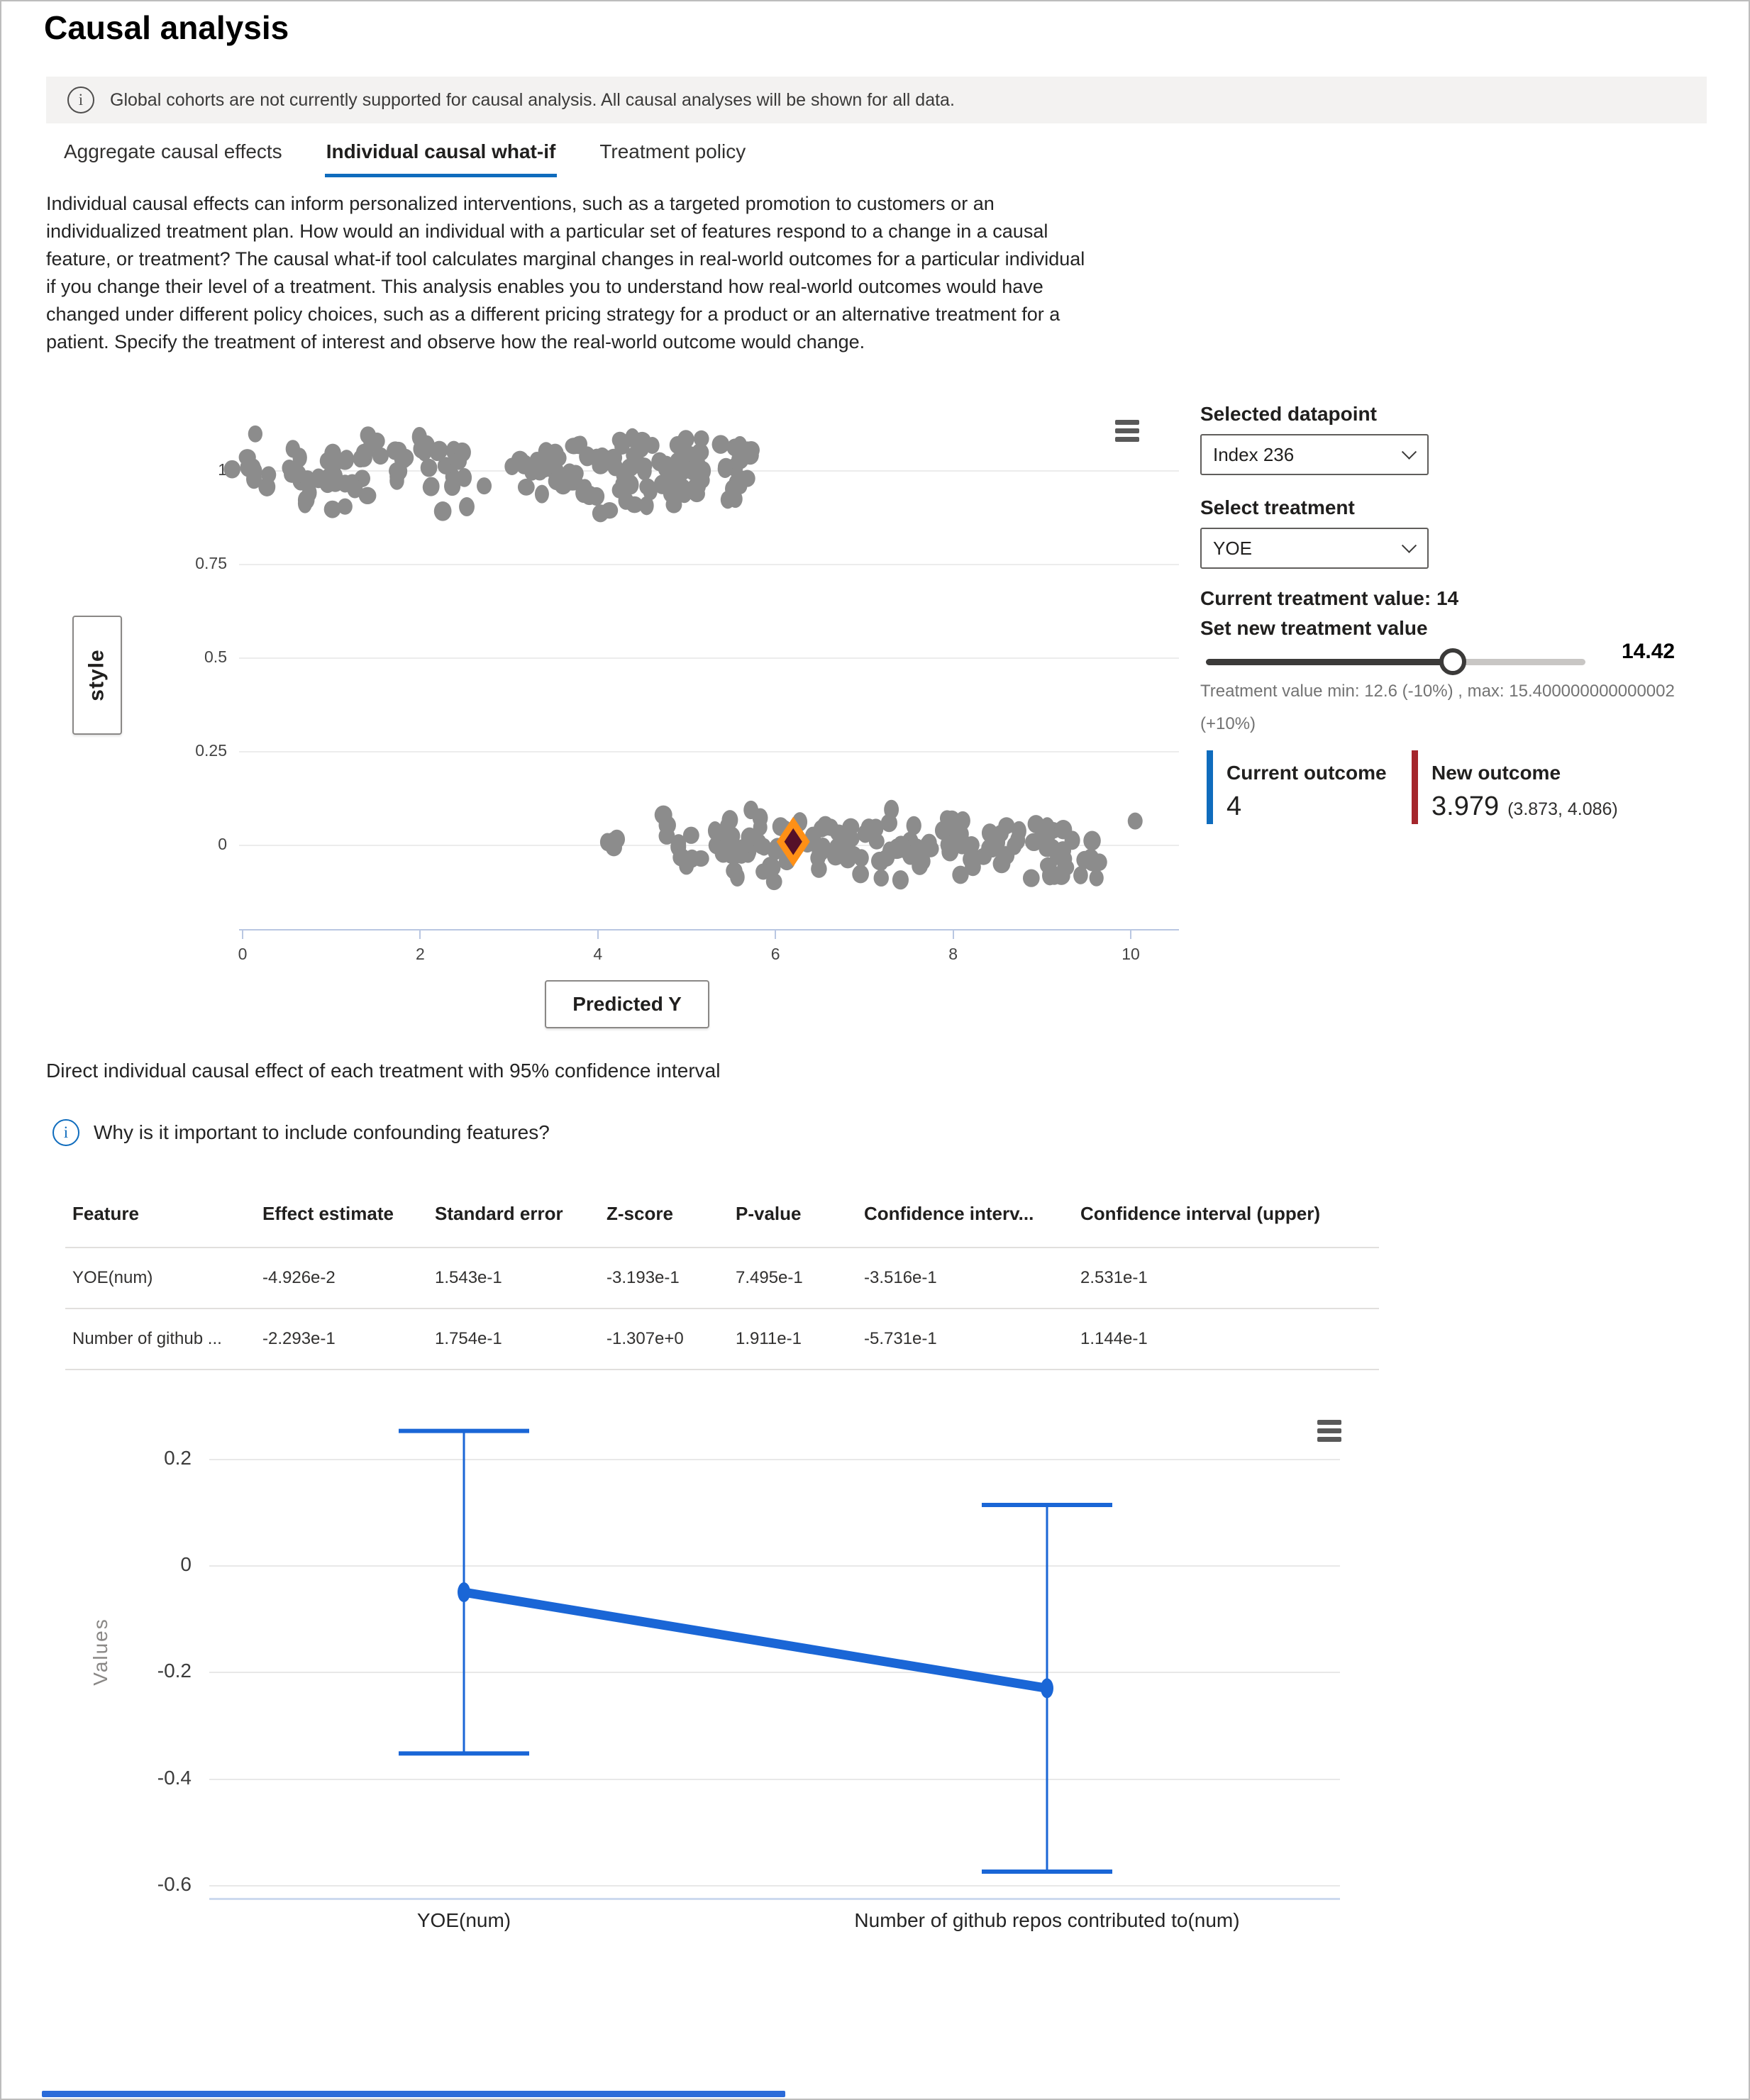 This screenshot has width=1750, height=2100. Describe the element at coordinates (499, 1213) in the screenshot. I see `col-header-standard-error: Standard error` at that location.